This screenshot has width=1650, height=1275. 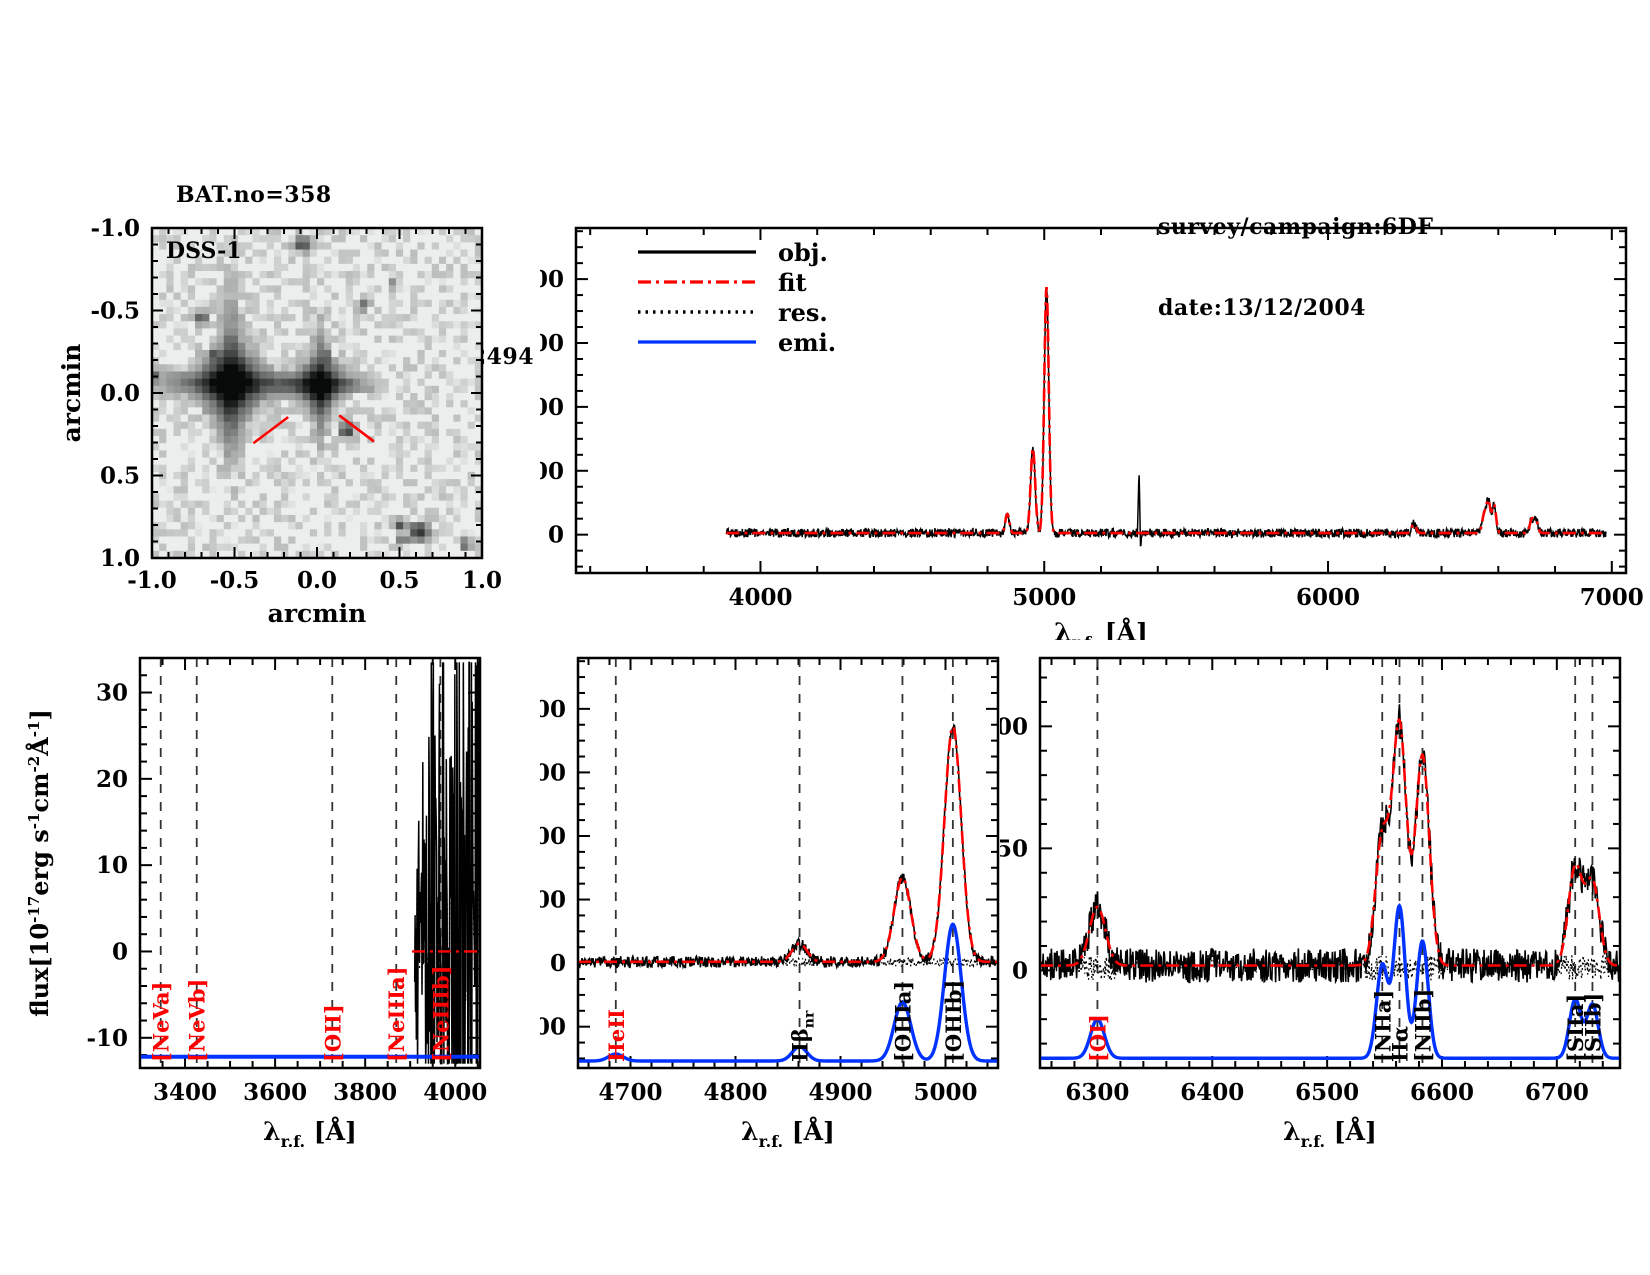 What do you see at coordinates (115, 228) in the screenshot?
I see `dss-ytick: -1.0` at bounding box center [115, 228].